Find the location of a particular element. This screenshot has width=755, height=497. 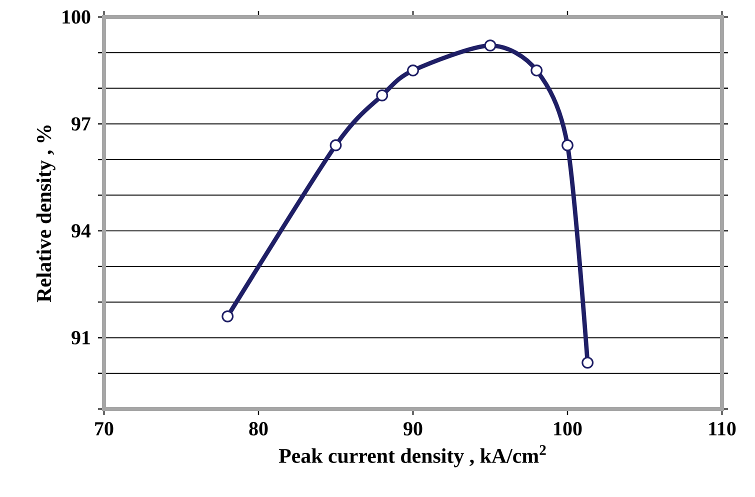

x-tick-label: 80 is located at coordinates (258, 429).